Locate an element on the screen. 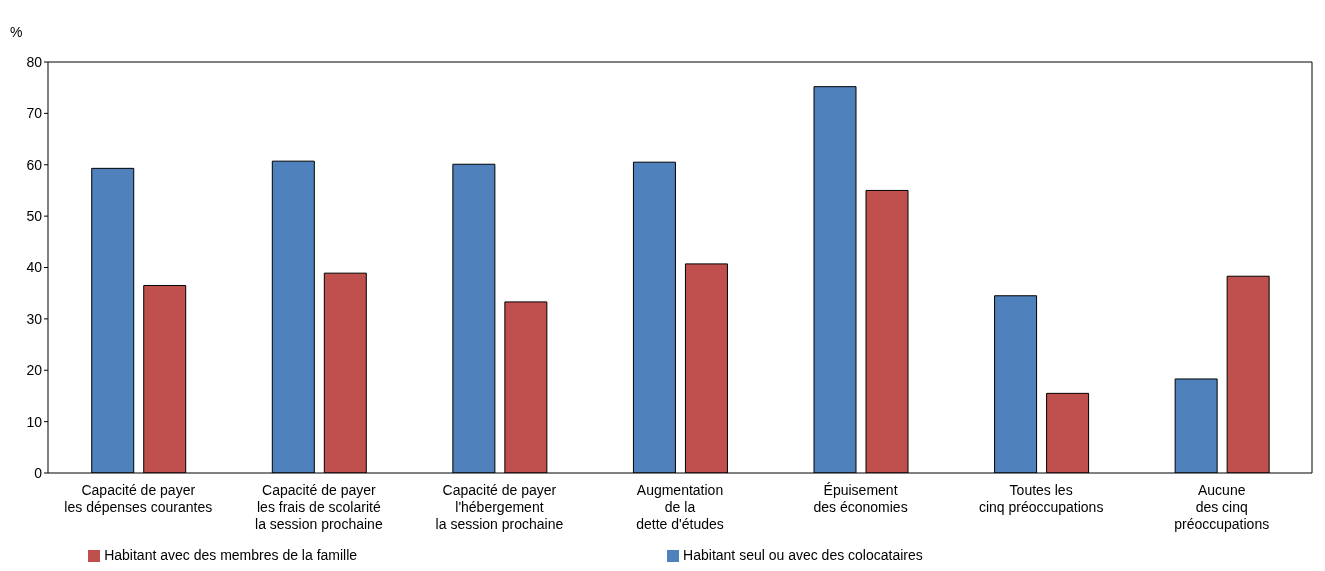  y-tick-label: 70 is located at coordinates (34, 113).